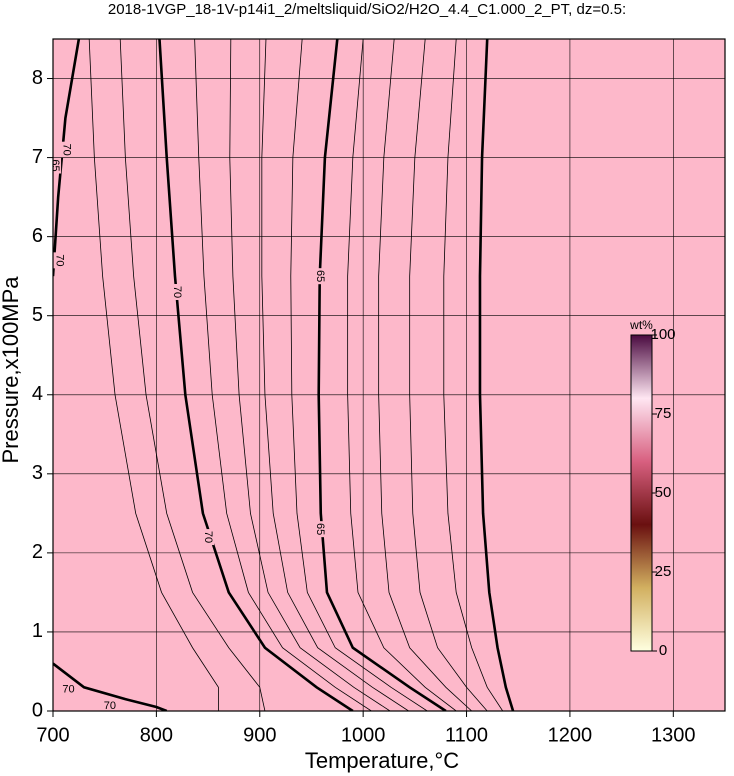 This screenshot has height=776, width=734. Describe the element at coordinates (37, 710) in the screenshot. I see `y-tick-label: 0` at that location.